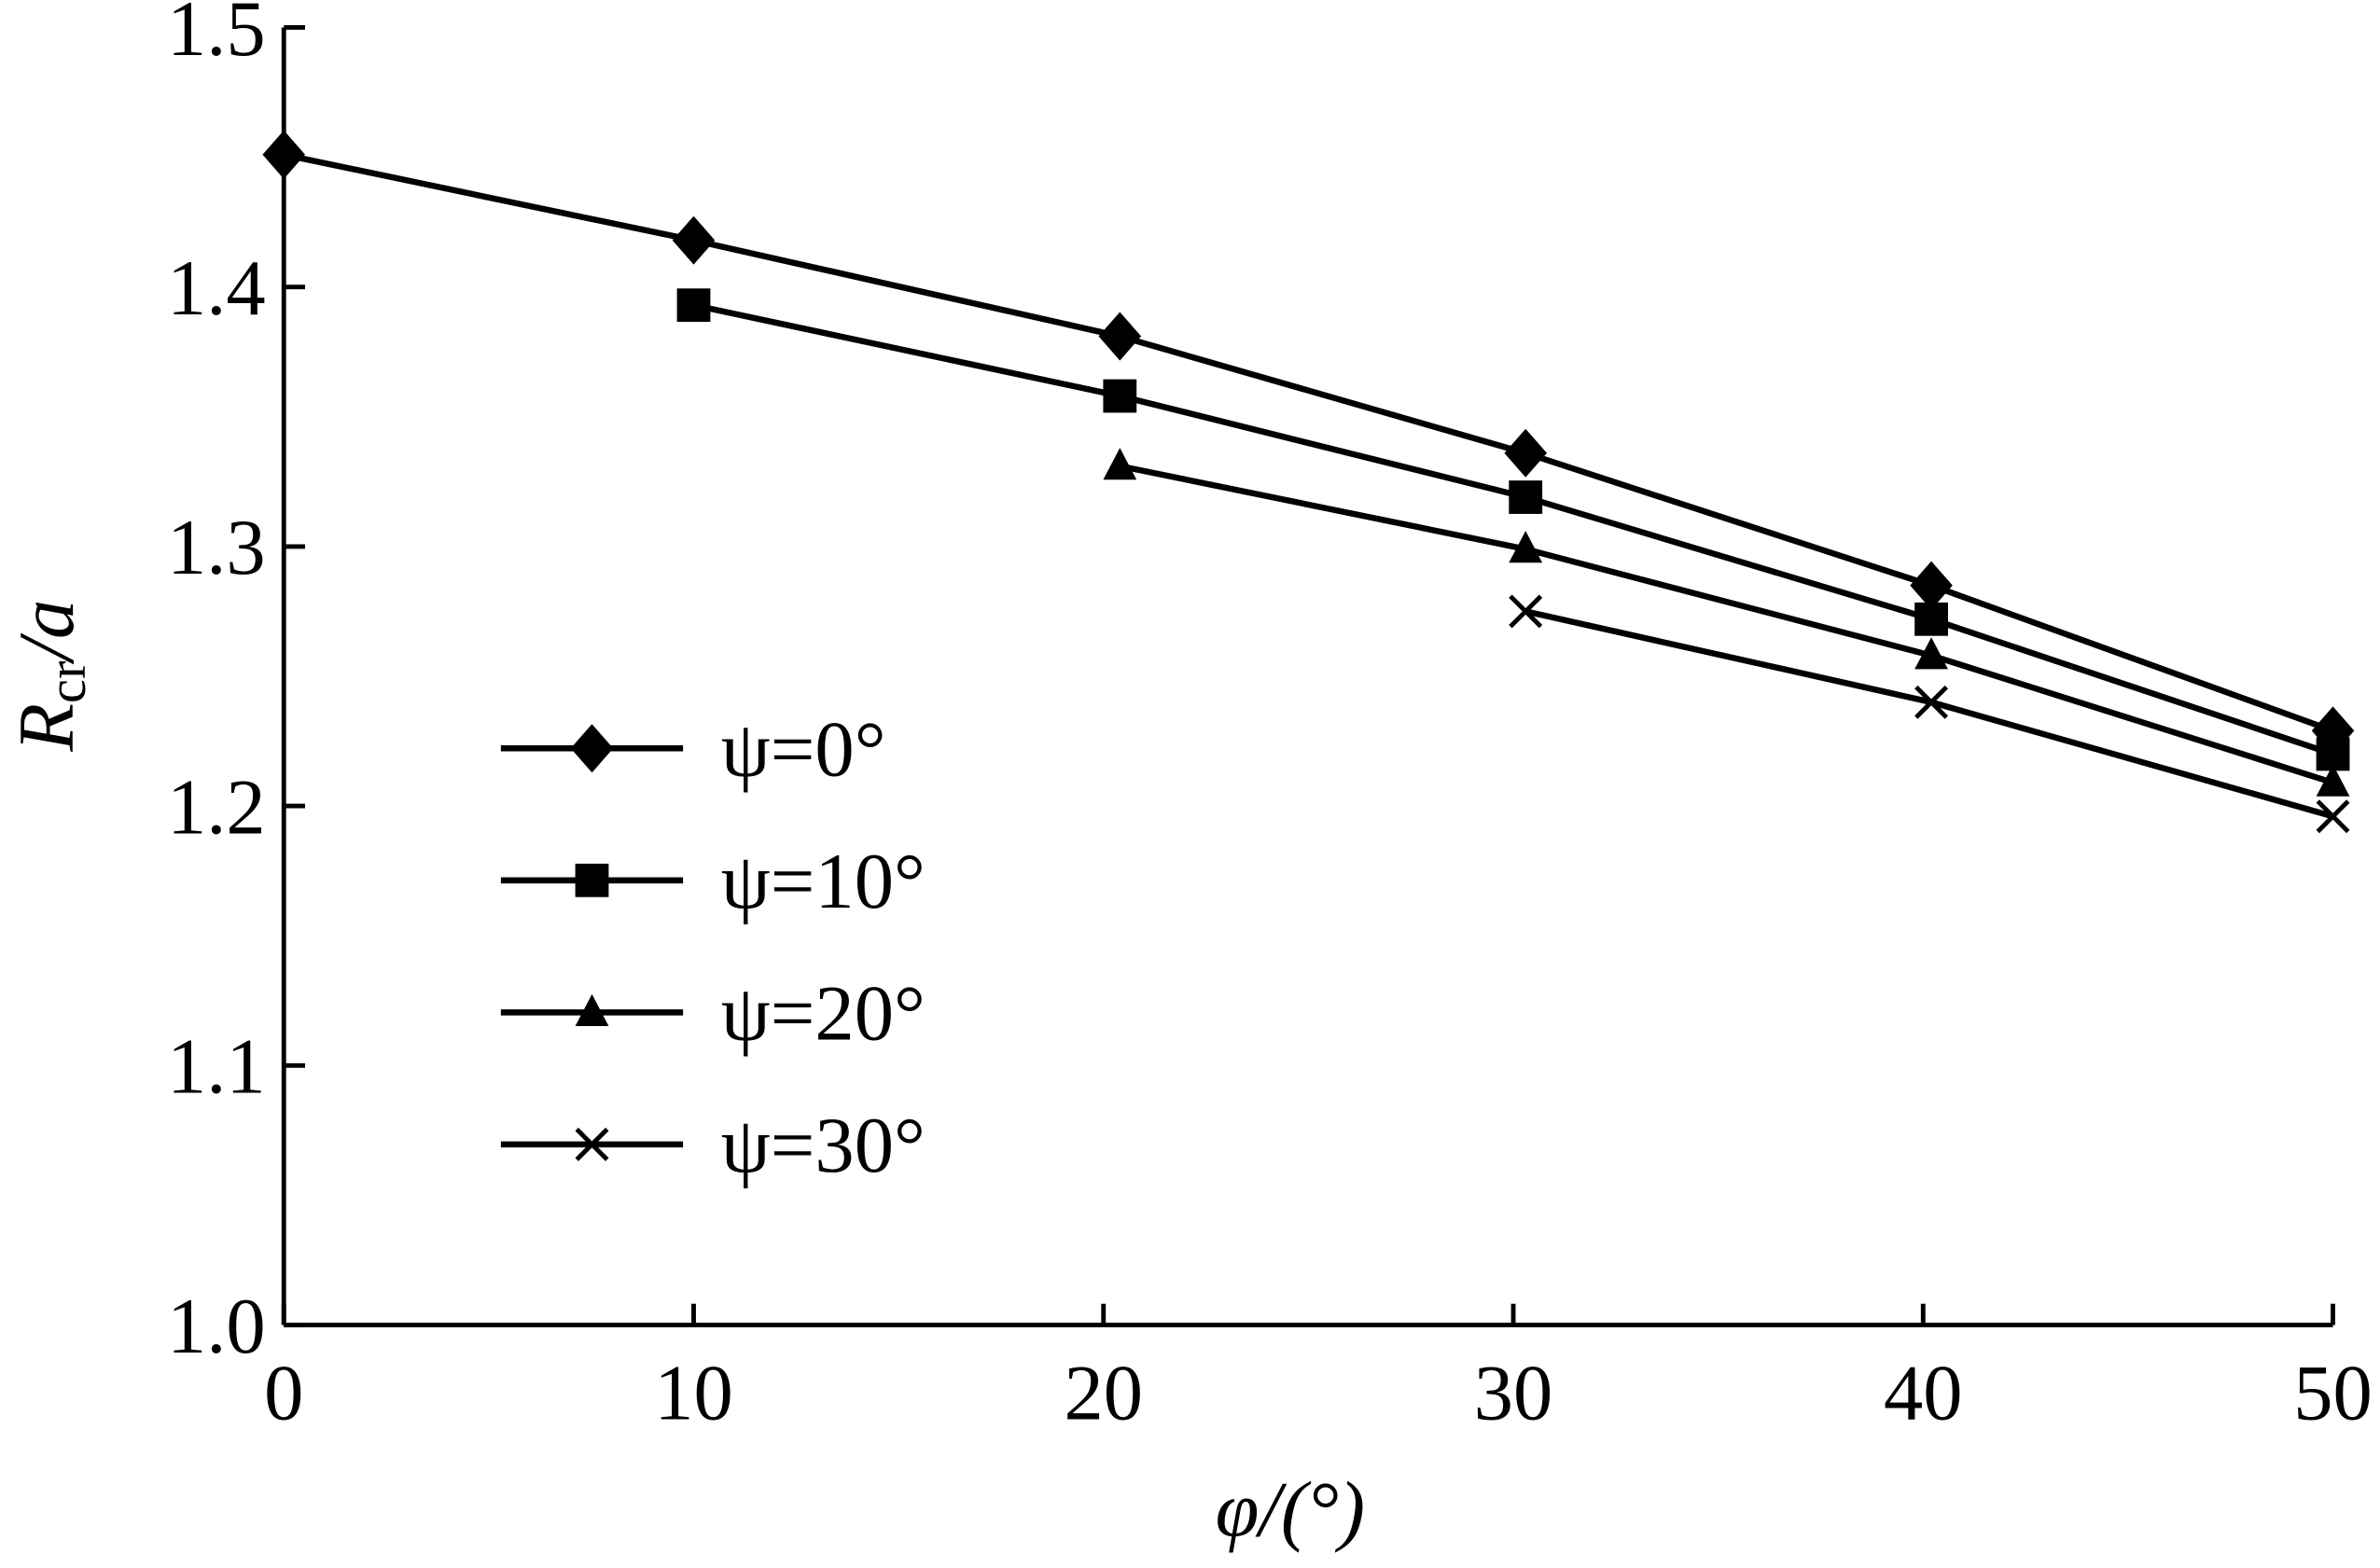  I want to click on legend-label: ψ=20°, so click(823, 1015).